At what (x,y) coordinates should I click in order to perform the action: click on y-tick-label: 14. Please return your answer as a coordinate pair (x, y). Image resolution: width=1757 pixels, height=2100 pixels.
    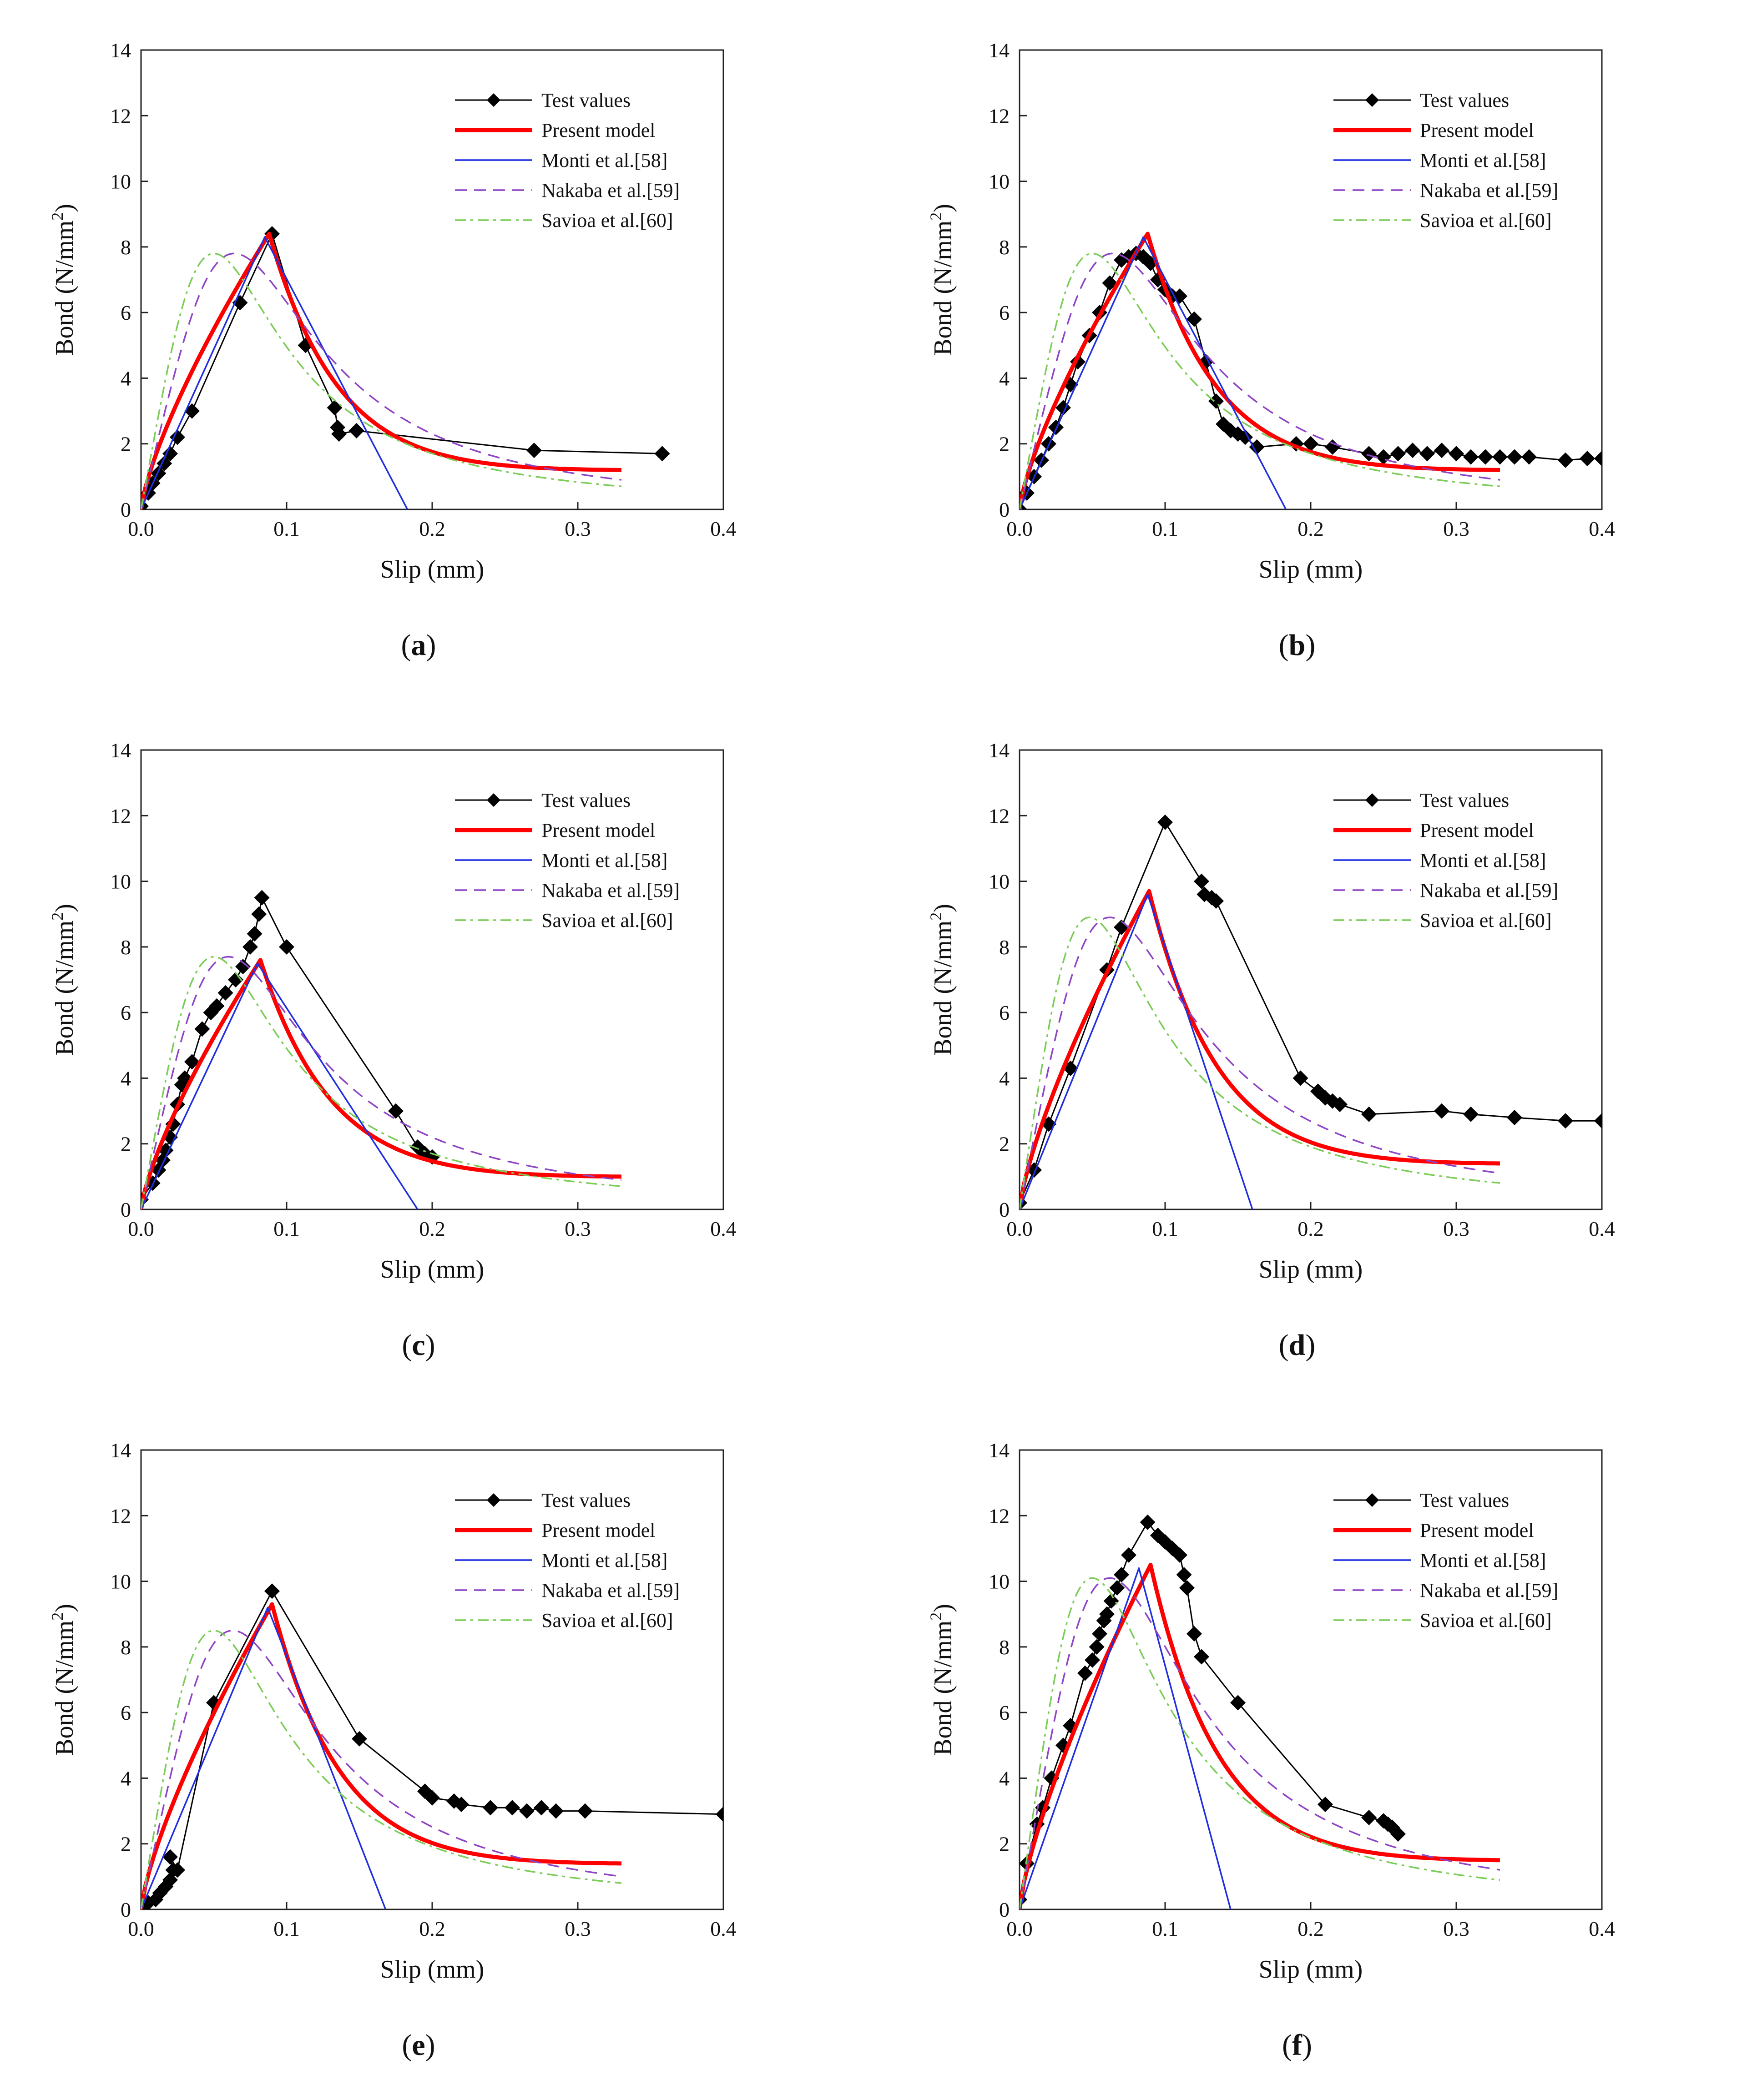
    Looking at the image, I should click on (999, 1450).